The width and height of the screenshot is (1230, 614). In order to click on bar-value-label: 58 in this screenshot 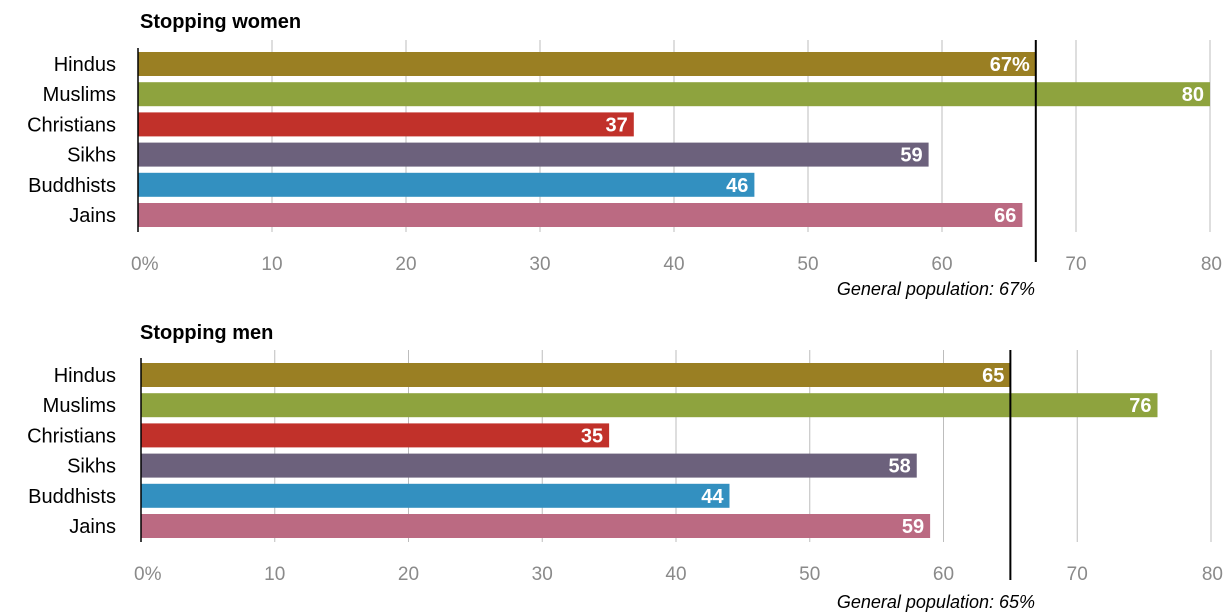, I will do `click(900, 467)`.